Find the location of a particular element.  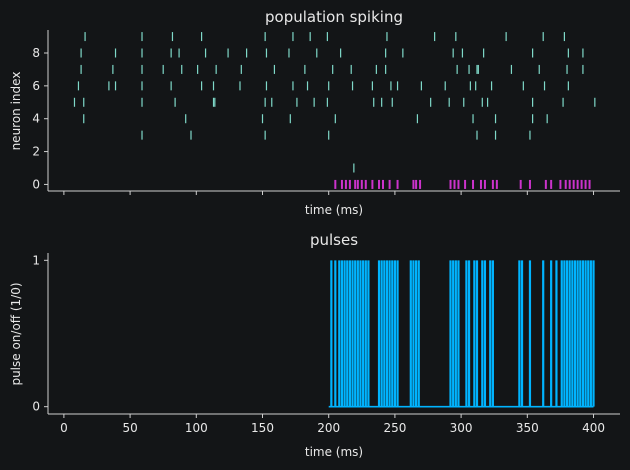

pulses-title: pulses is located at coordinates (334, 240).